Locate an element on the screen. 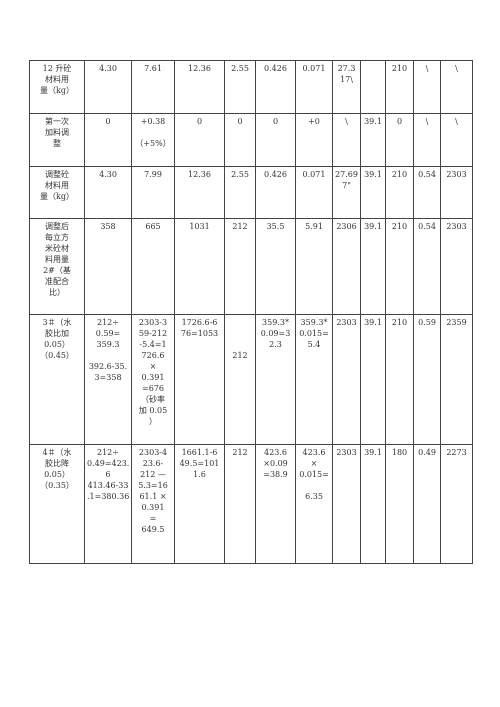 The height and width of the screenshot is (707, 500). row-header: 12 升砼 材料用 量（kg） is located at coordinates (57, 87).